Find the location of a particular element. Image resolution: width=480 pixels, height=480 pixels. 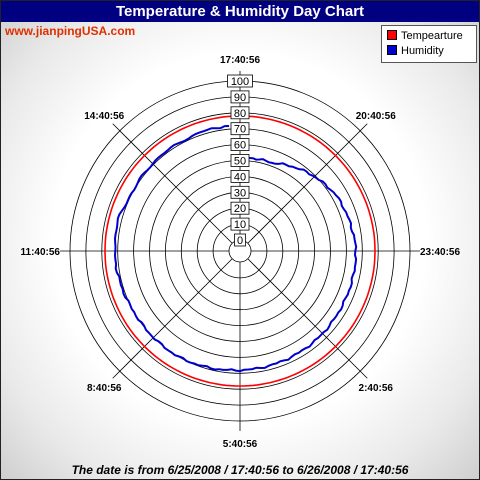

tick-label: 0 is located at coordinates (240, 241).